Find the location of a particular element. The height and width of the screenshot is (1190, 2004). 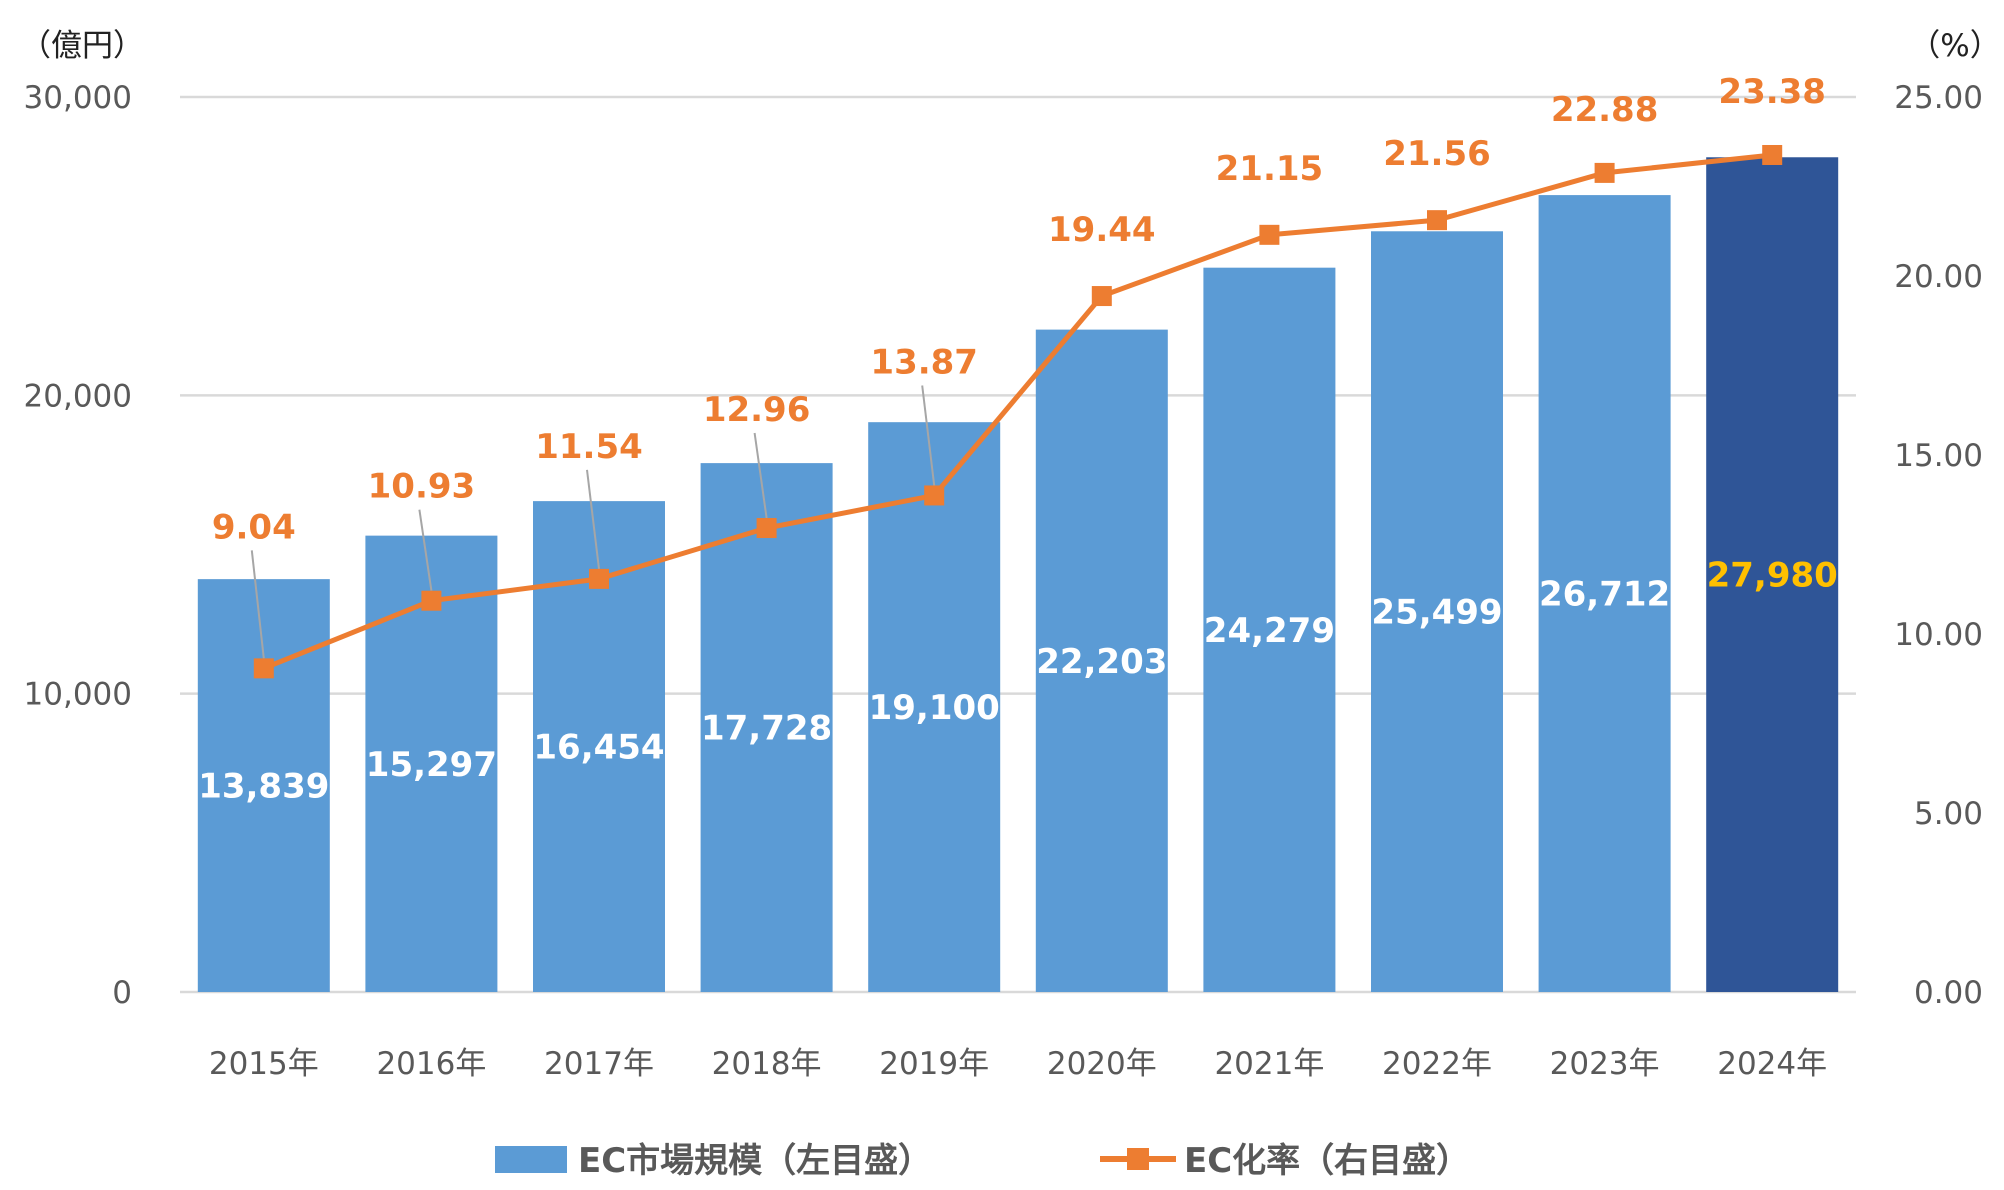

left-axis-unit: （億円） is located at coordinates (82, 46).